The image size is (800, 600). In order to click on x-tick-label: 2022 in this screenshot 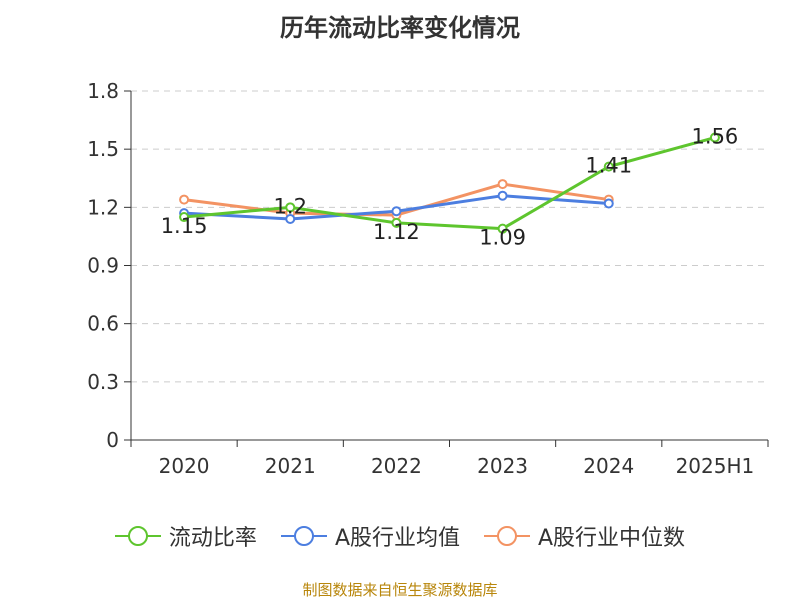, I will do `click(396, 466)`.